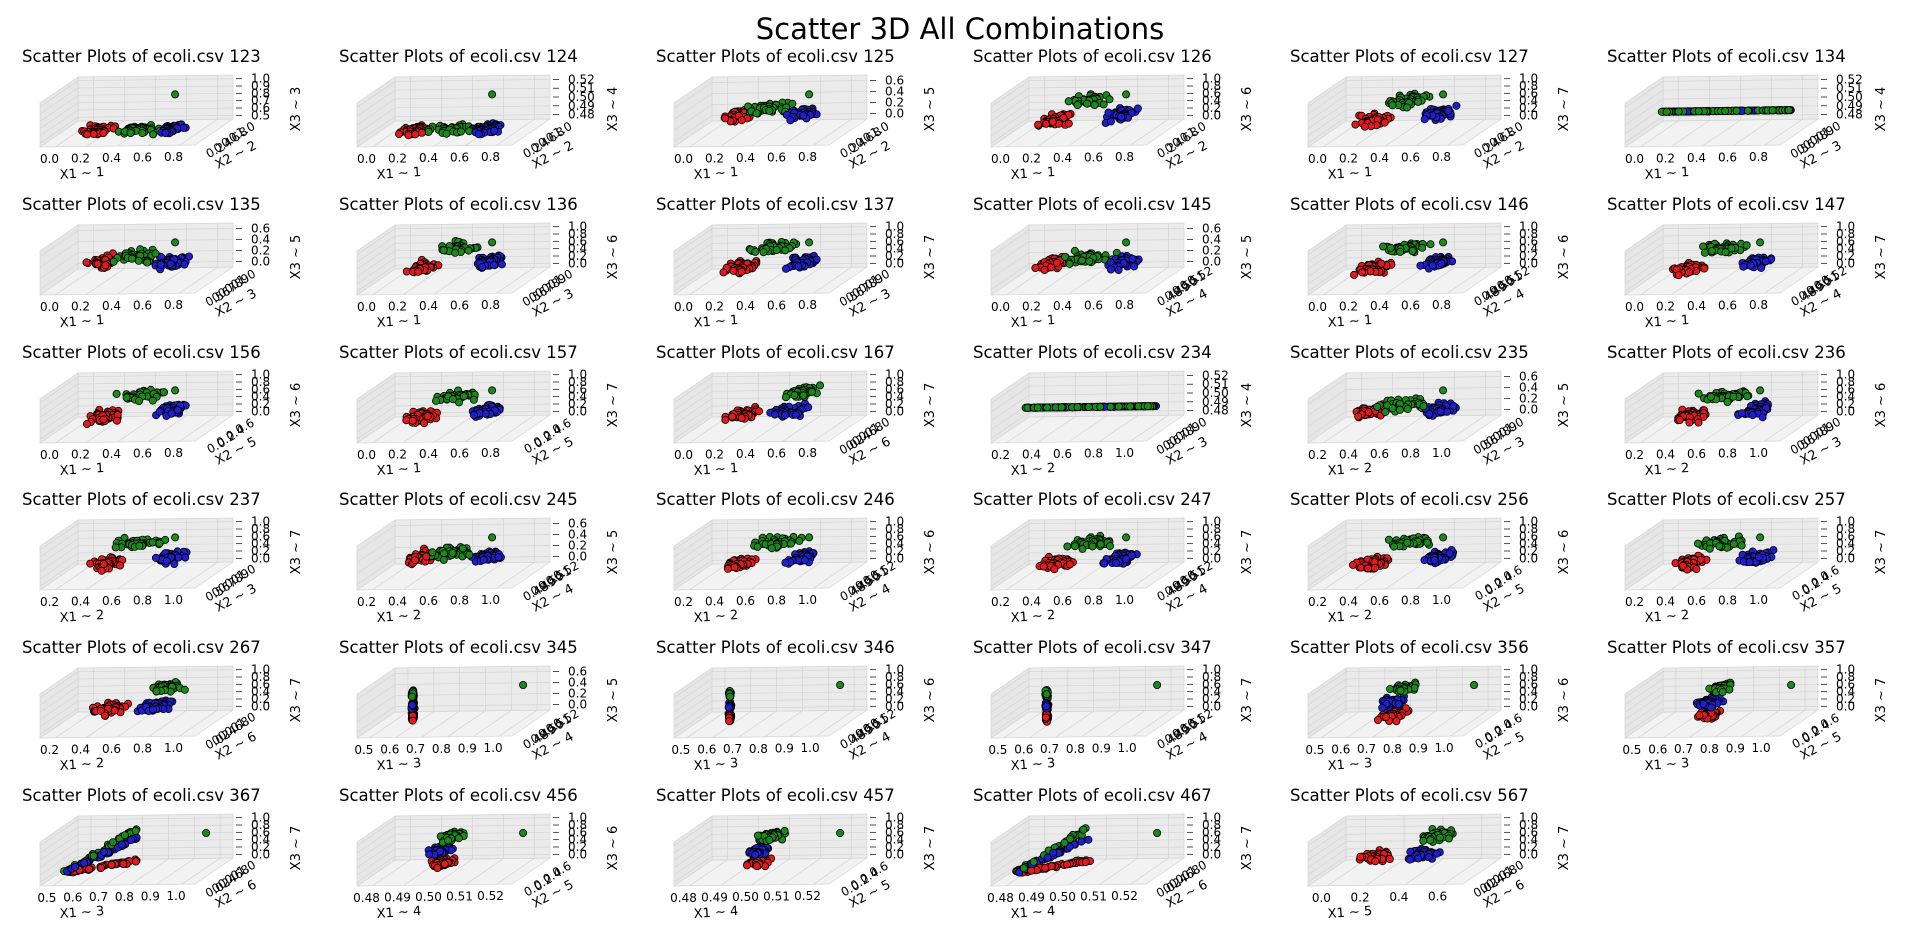  I want to click on subplot-title: Scatter Plots of ecoli.csv 134, so click(1726, 56).